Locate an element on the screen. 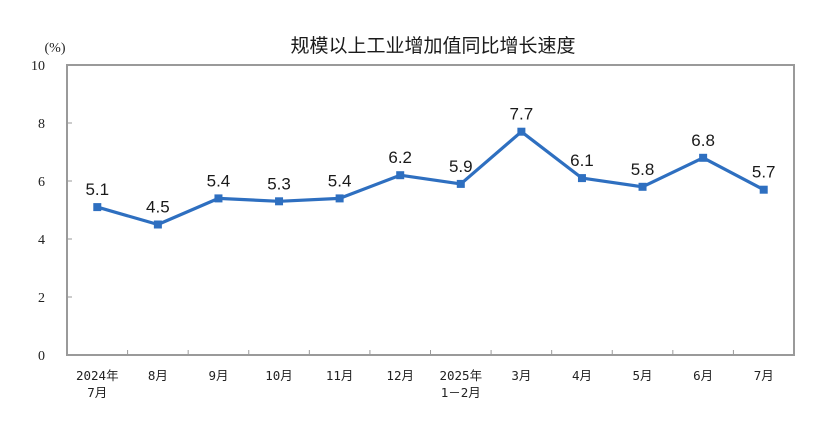  x-tick-label: 12月 is located at coordinates (400, 375).